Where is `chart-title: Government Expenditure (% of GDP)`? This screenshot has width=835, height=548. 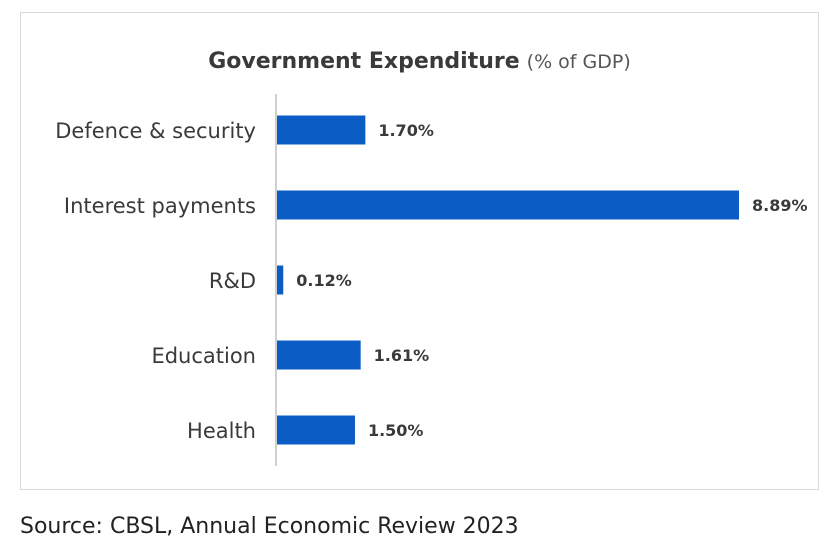
chart-title: Government Expenditure (% of GDP) is located at coordinates (419, 61).